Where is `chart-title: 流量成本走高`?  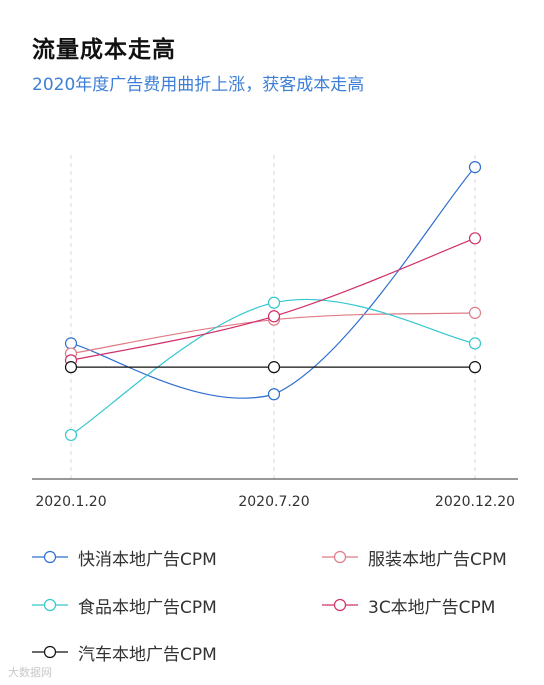 chart-title: 流量成本走高 is located at coordinates (104, 50).